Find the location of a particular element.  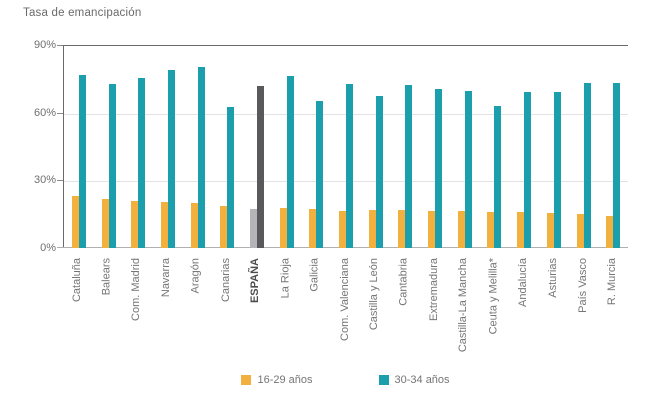

legend-label-30-34 años: 30-34 años is located at coordinates (422, 380).